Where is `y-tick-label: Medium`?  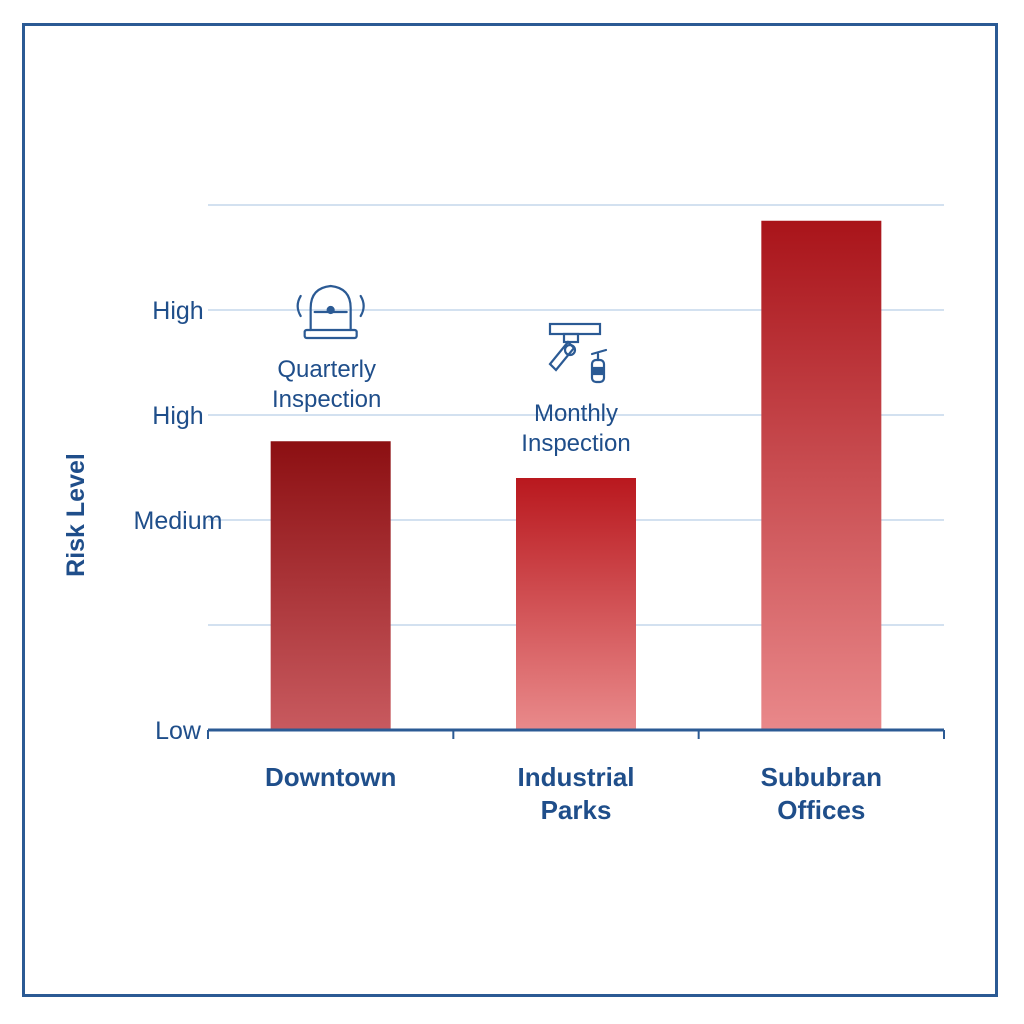
y-tick-label: Medium is located at coordinates (178, 521).